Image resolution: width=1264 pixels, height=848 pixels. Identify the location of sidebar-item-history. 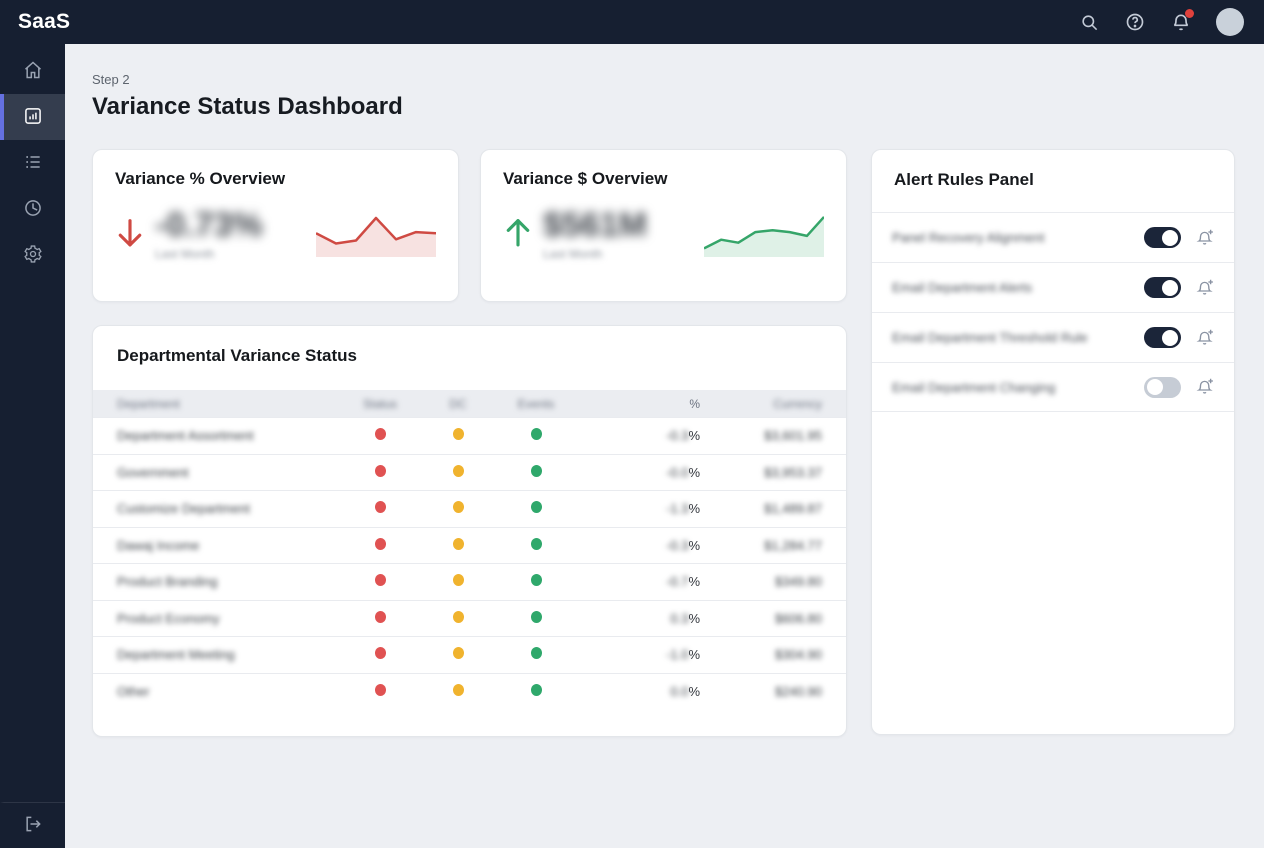
(32, 209).